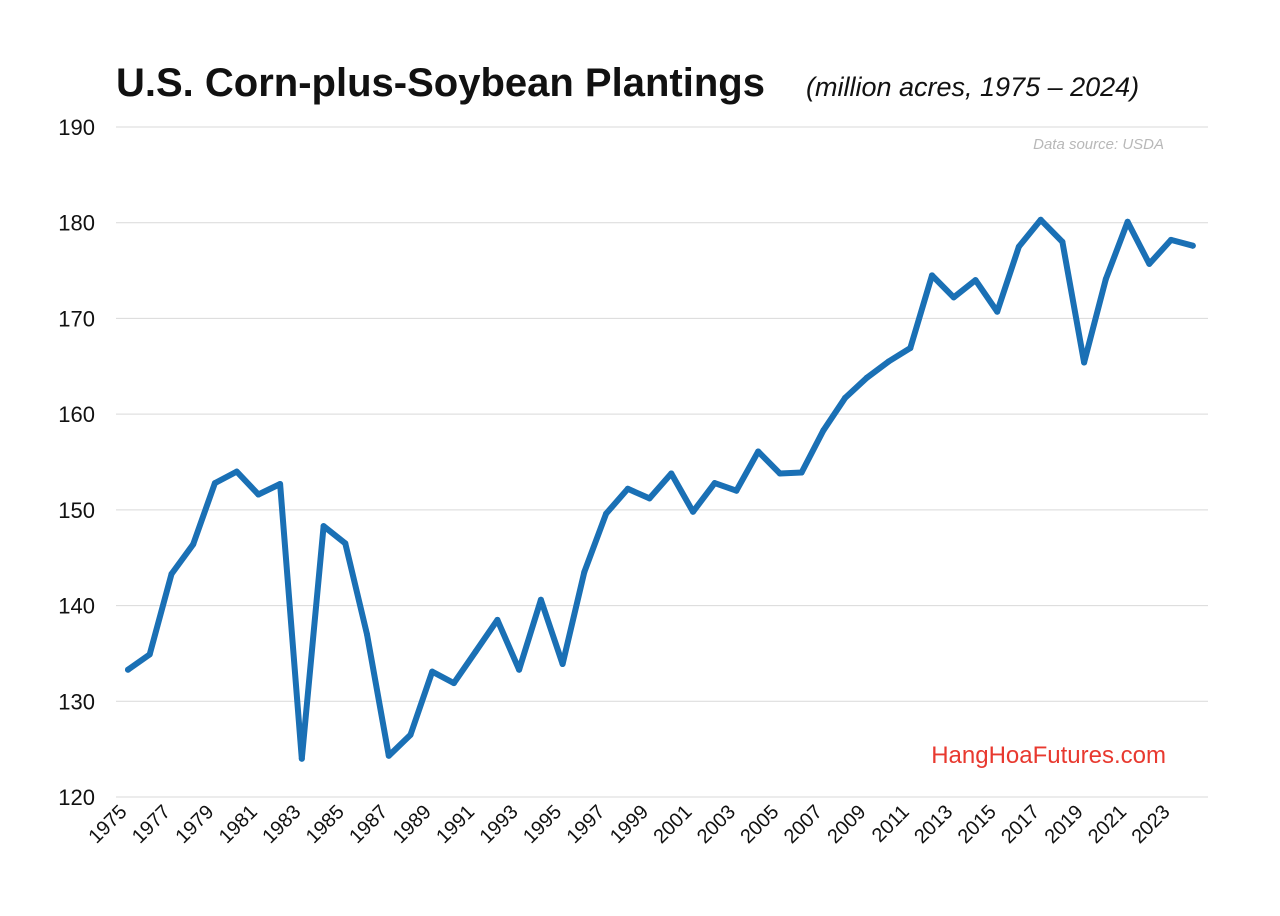 The width and height of the screenshot is (1280, 916). I want to click on data-point-1985, so click(345, 543).